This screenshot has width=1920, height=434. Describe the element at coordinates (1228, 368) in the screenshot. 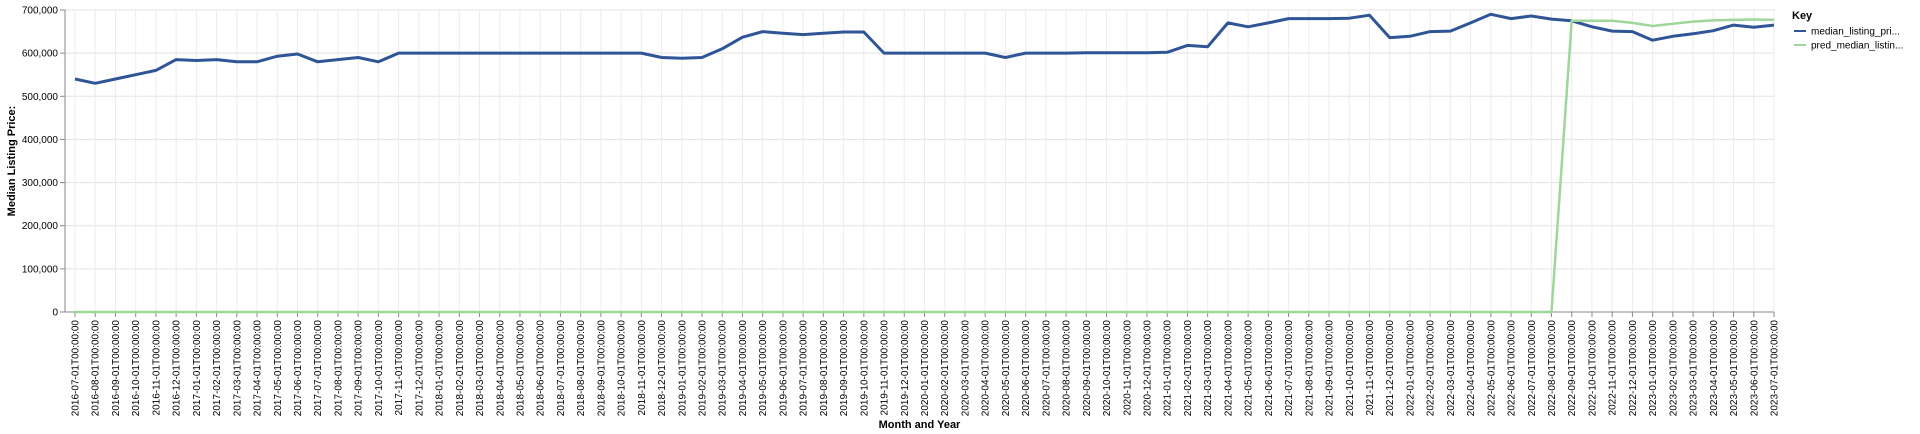

I see `x-tick-label: 2021-04-01T00:00:00` at that location.